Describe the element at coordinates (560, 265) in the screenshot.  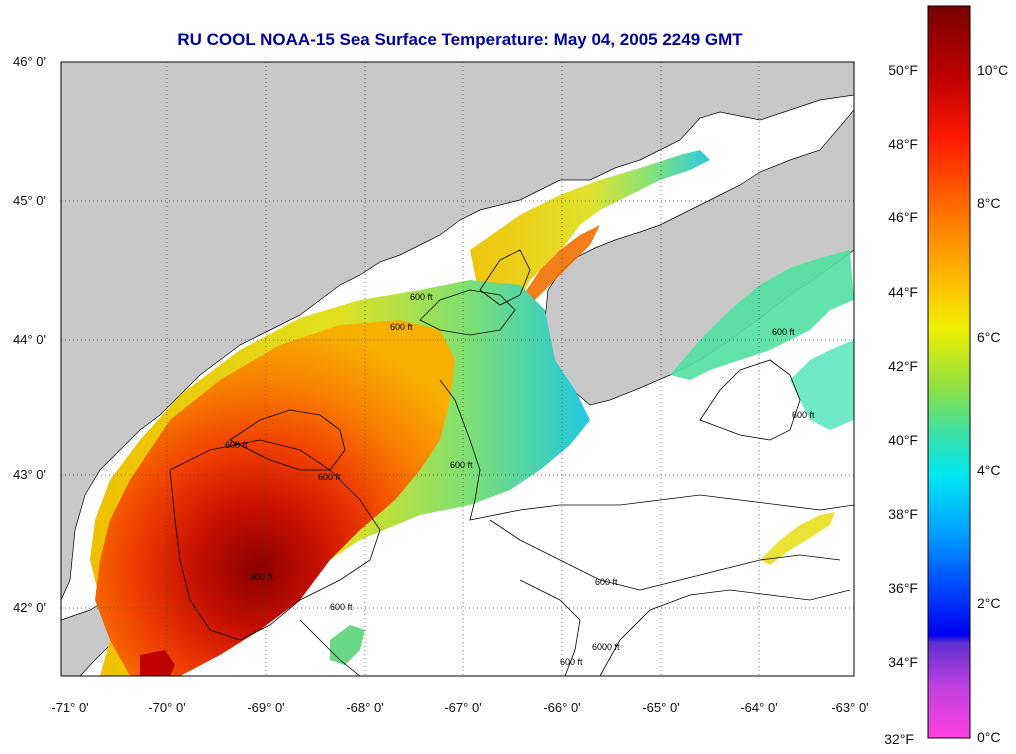
I see `sst-fundy-warm` at that location.